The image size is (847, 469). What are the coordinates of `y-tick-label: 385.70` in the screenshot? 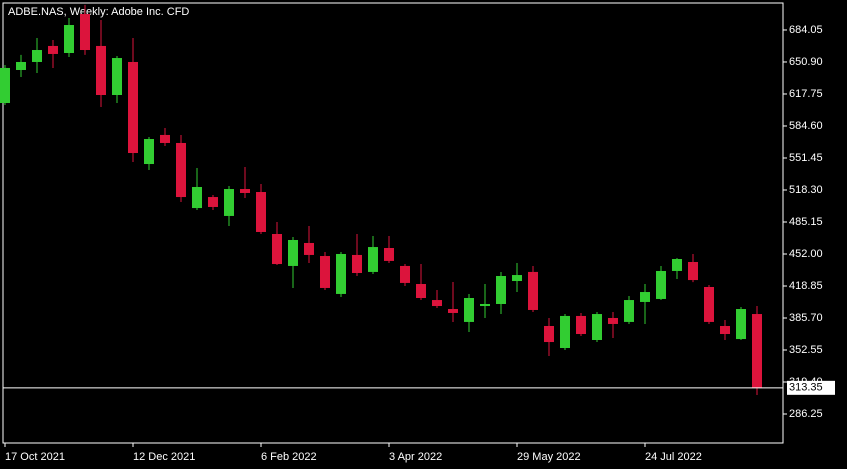 It's located at (806, 318).